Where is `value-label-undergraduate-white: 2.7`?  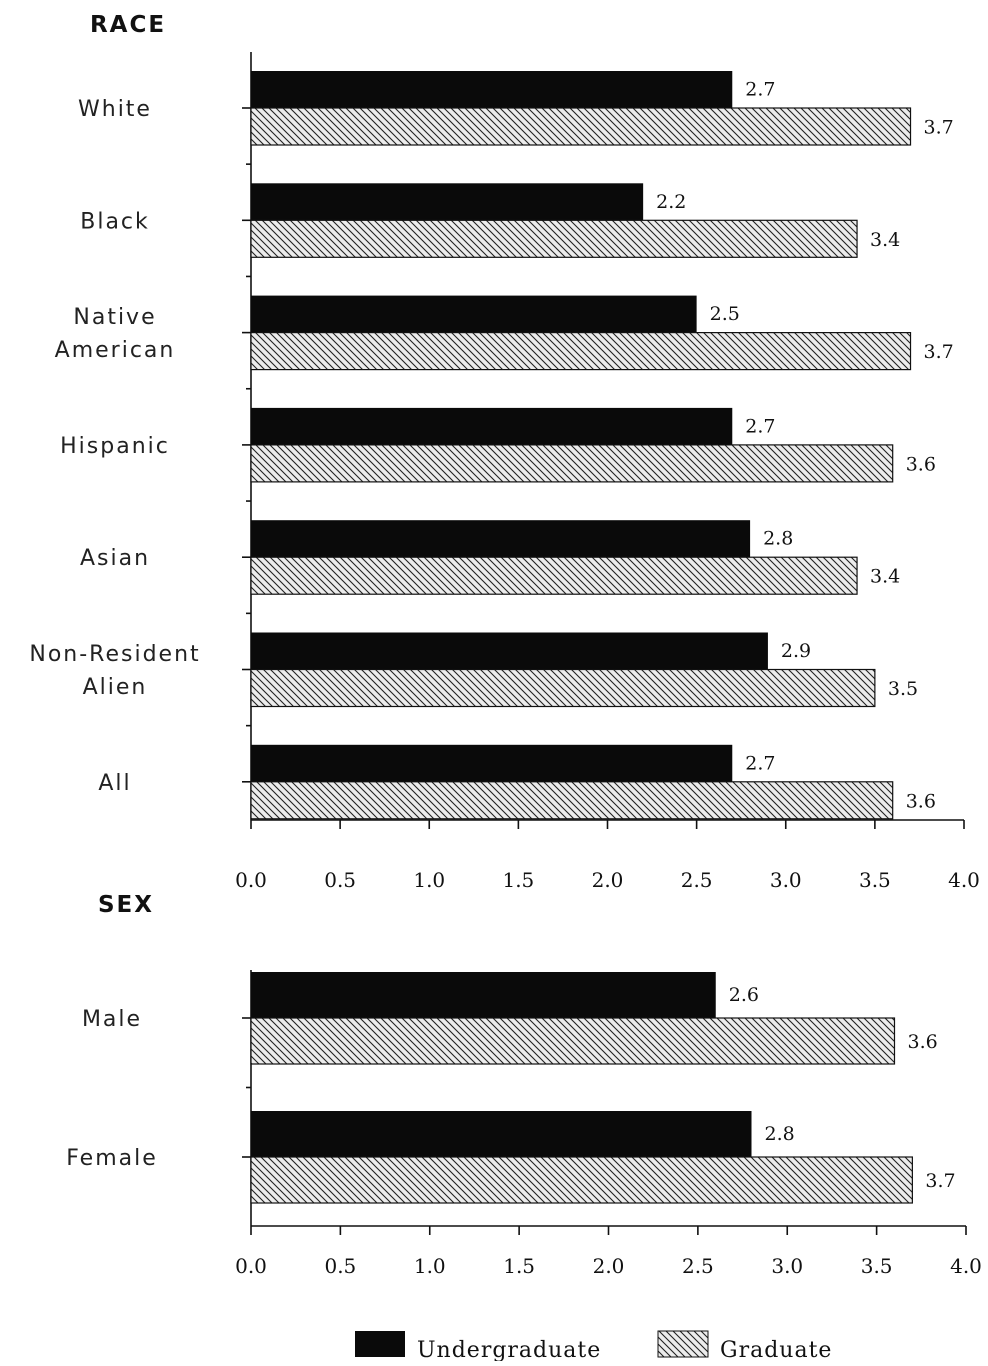 value-label-undergraduate-white: 2.7 is located at coordinates (760, 90).